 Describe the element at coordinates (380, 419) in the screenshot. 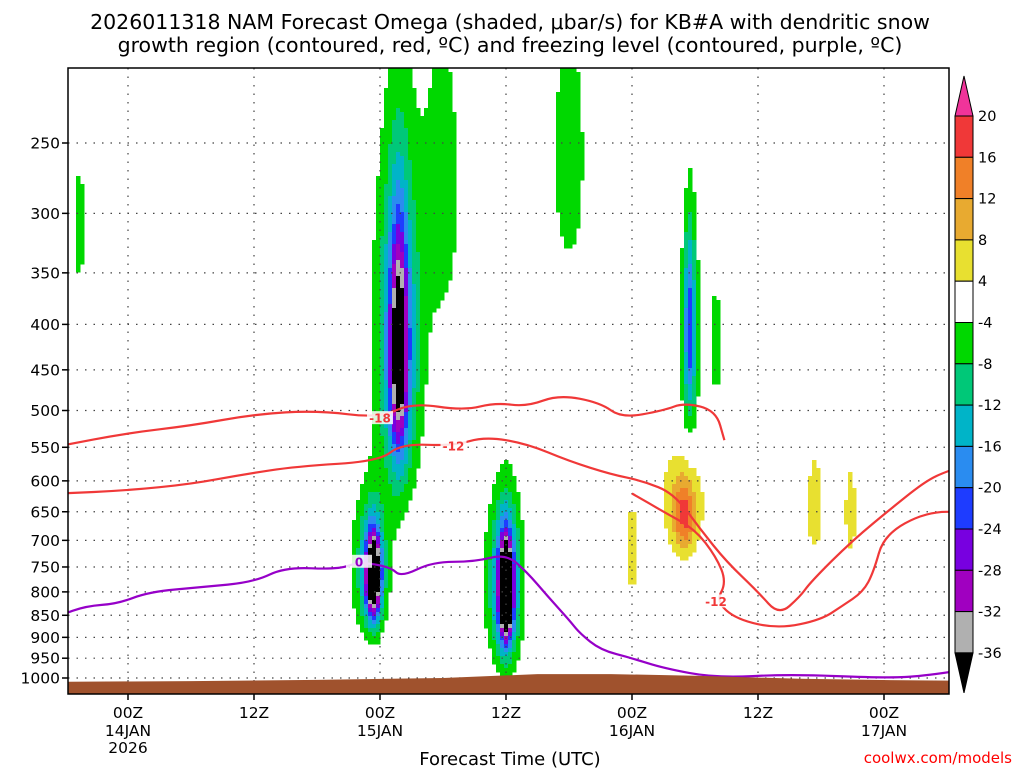

I see `dendritic-contour-label: -18` at that location.